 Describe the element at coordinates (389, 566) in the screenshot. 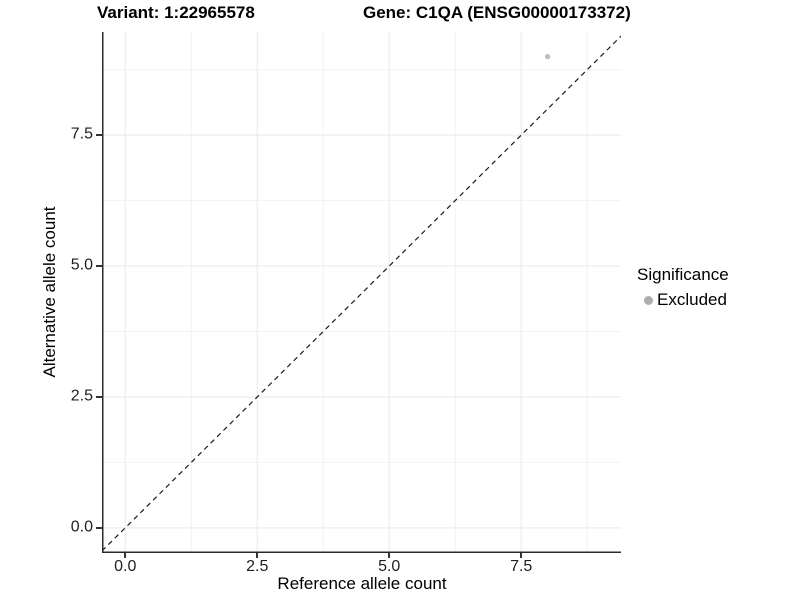

I see `x-tick-label: 5.0` at that location.